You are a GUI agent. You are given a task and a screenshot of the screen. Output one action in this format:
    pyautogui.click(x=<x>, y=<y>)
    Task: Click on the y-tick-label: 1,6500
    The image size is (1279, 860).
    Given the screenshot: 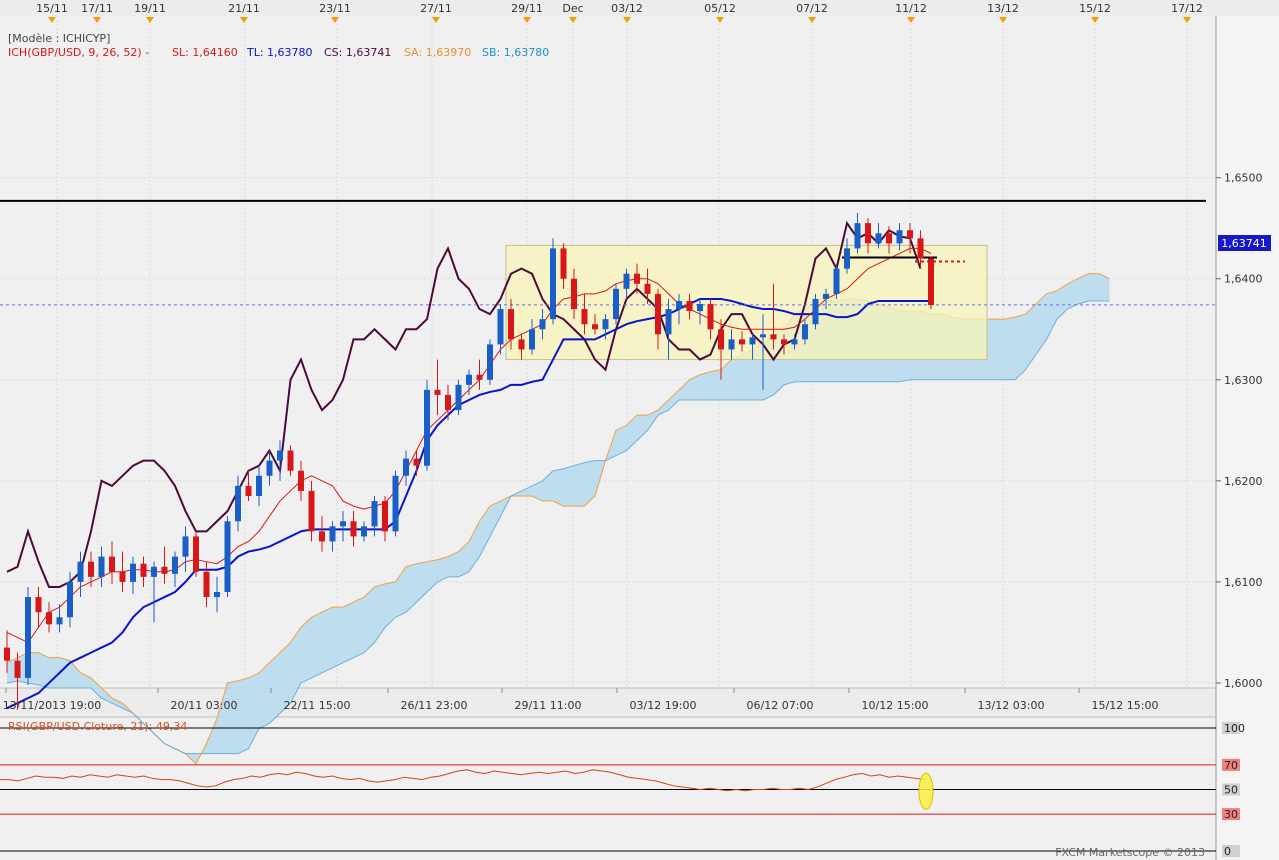 What is the action you would take?
    pyautogui.click(x=1243, y=178)
    